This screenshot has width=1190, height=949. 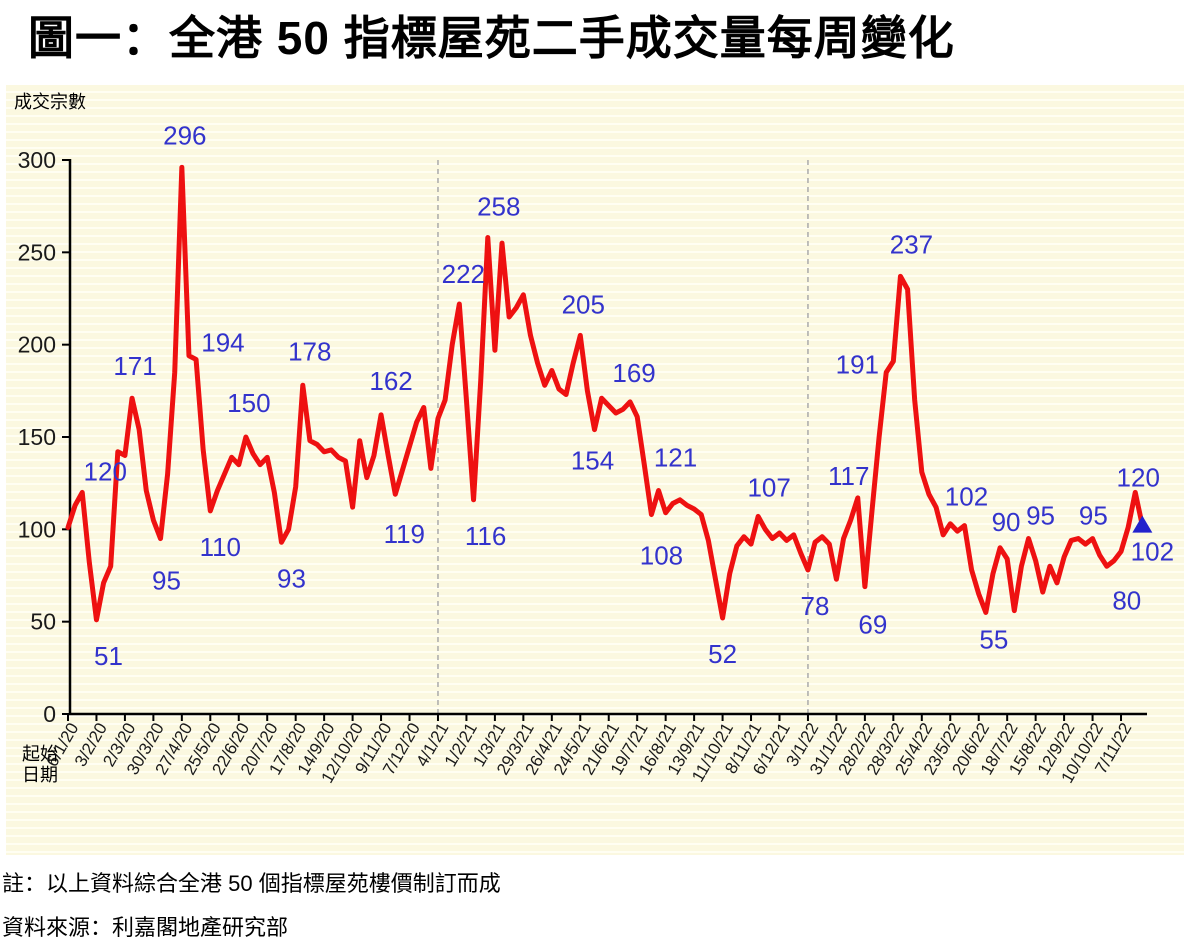 What do you see at coordinates (848, 476) in the screenshot?
I see `data-label: 117` at bounding box center [848, 476].